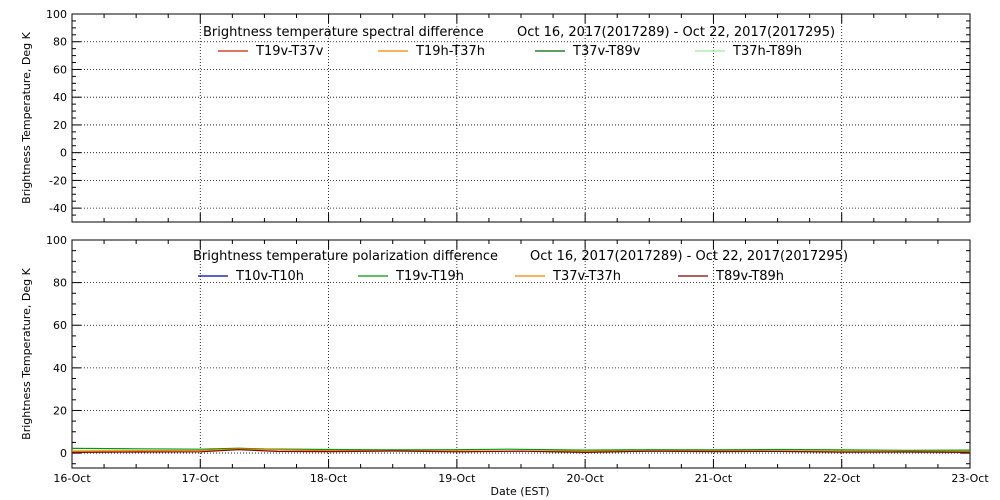 The height and width of the screenshot is (500, 1000). Describe the element at coordinates (585, 478) in the screenshot. I see `x-tick-label: 20-Oct` at that location.